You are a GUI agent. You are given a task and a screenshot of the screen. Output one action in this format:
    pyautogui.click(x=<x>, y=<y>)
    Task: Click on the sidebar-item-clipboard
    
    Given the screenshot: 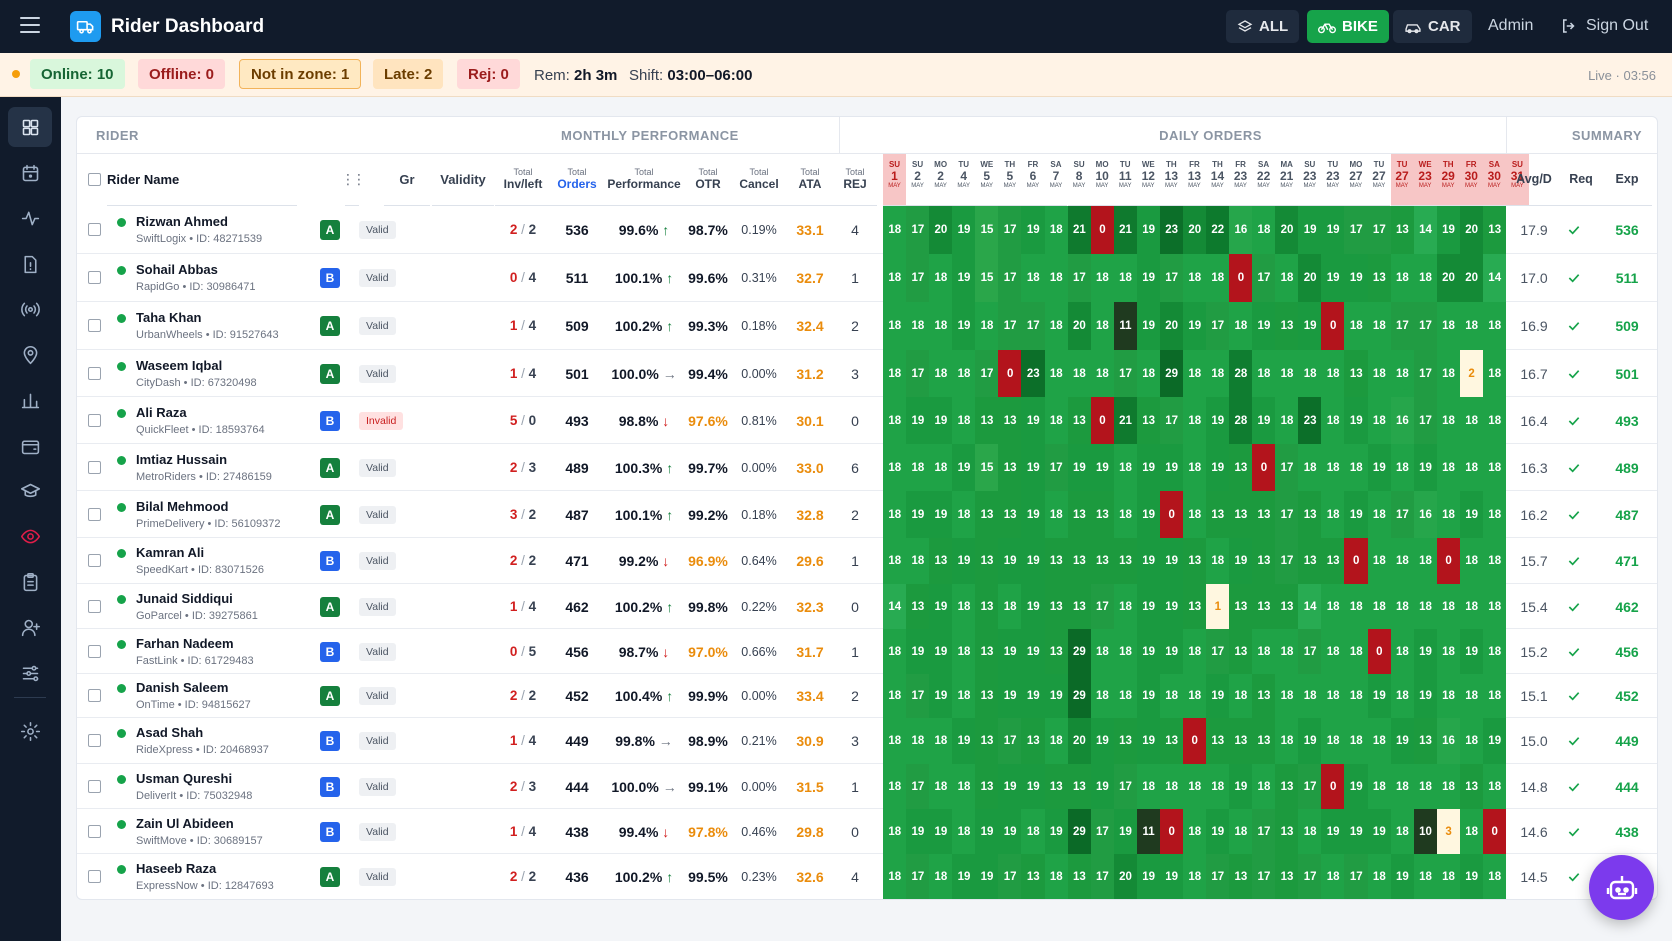 What is the action you would take?
    pyautogui.click(x=30, y=582)
    